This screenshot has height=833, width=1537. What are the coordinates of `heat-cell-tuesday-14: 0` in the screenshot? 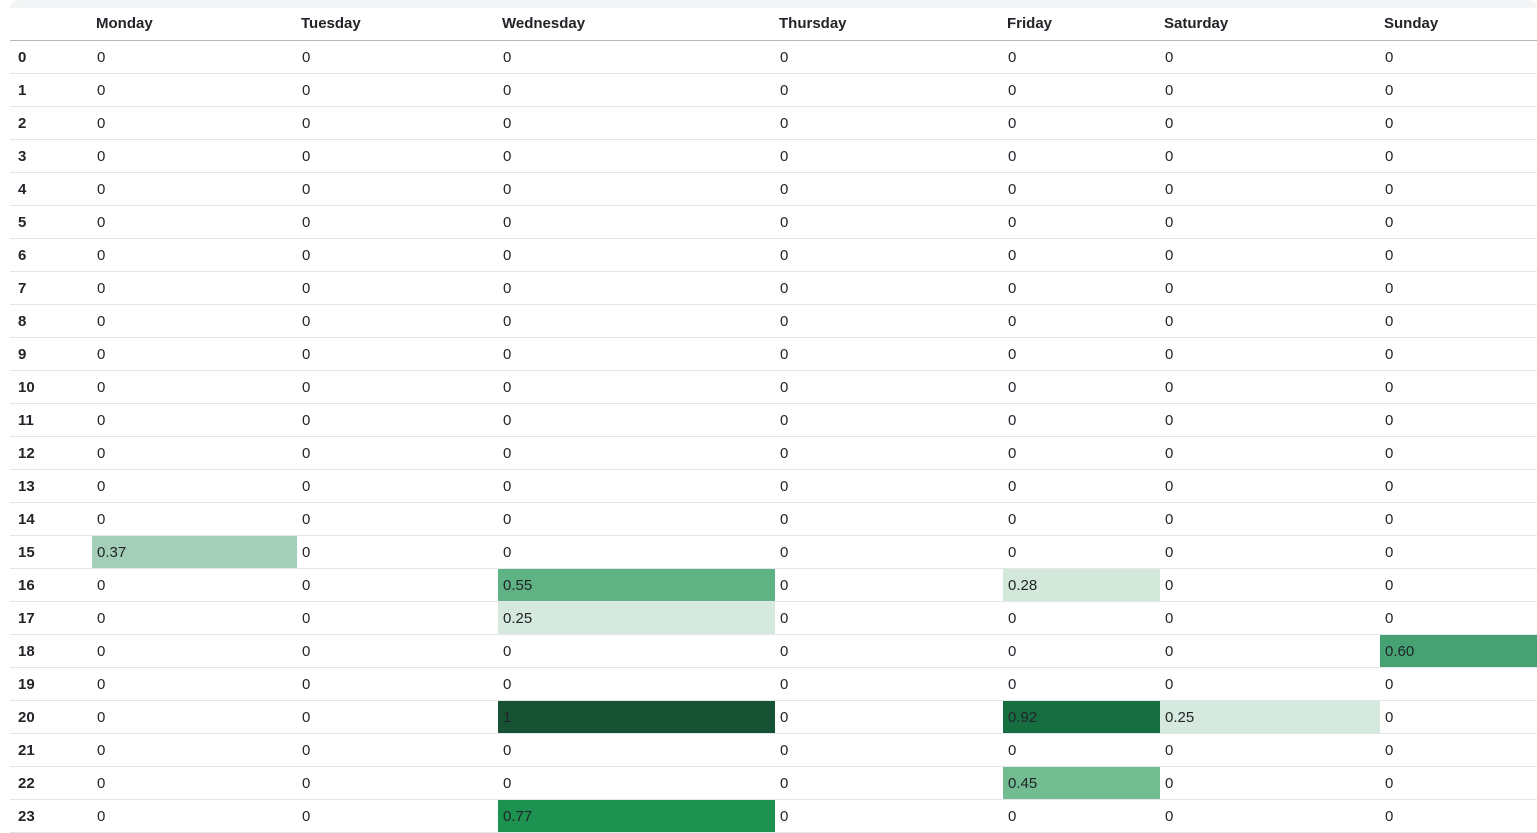 It's located at (397, 519).